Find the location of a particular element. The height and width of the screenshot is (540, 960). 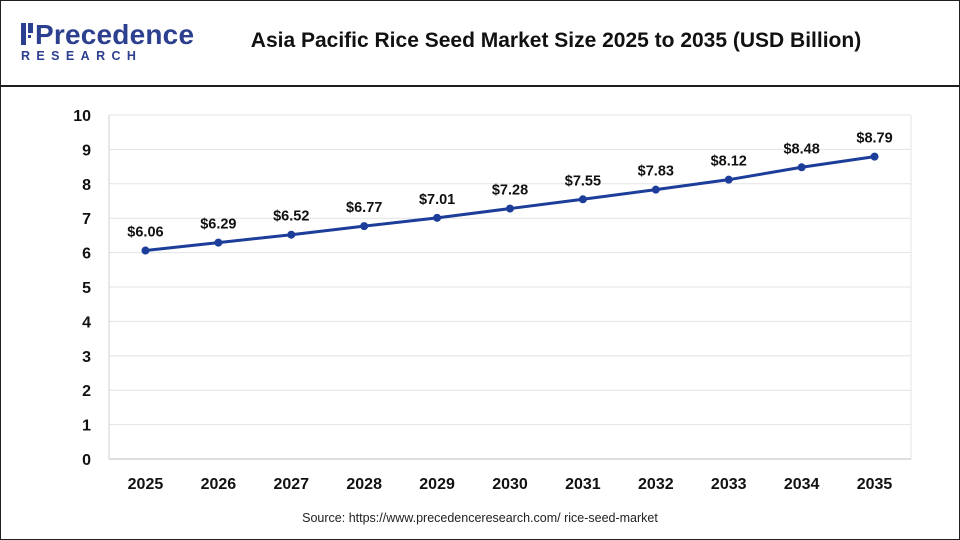

x-tick-label: 2026 is located at coordinates (219, 484).